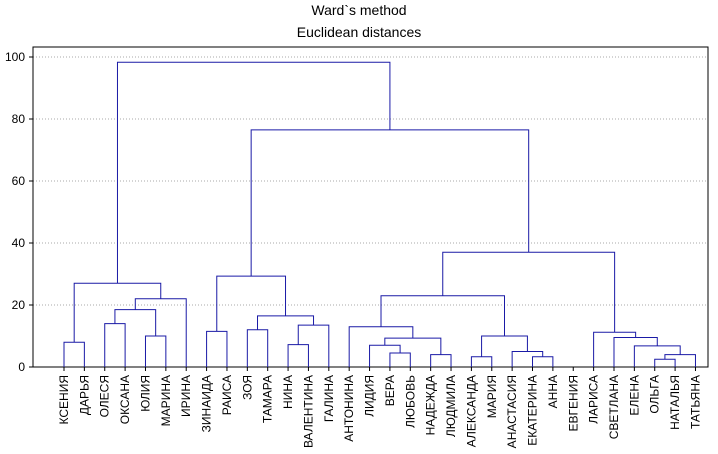 The width and height of the screenshot is (718, 454). I want to click on leaf-label: ЕВГЕНИЯ, so click(573, 403).